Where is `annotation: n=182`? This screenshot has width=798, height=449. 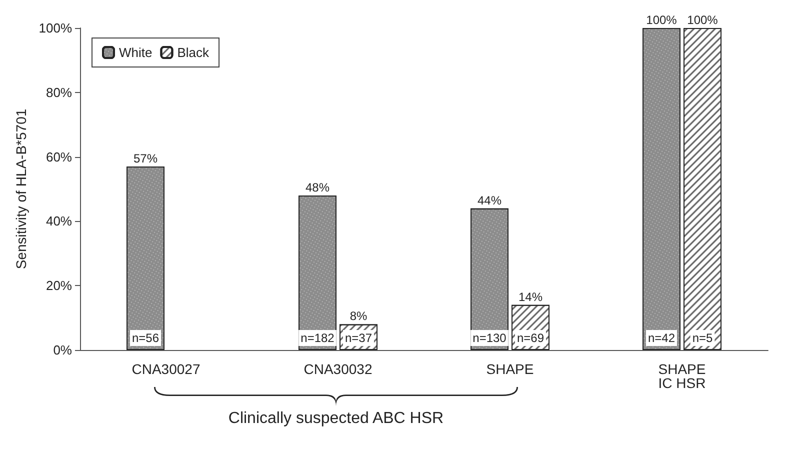
annotation: n=182 is located at coordinates (317, 338).